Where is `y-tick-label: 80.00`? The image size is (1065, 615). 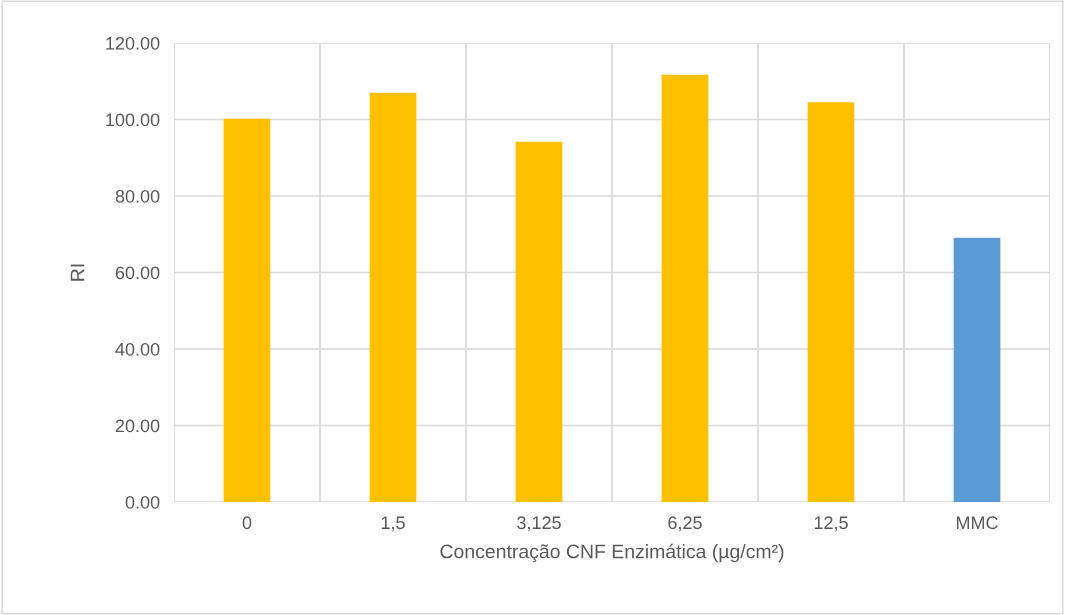
y-tick-label: 80.00 is located at coordinates (137, 196).